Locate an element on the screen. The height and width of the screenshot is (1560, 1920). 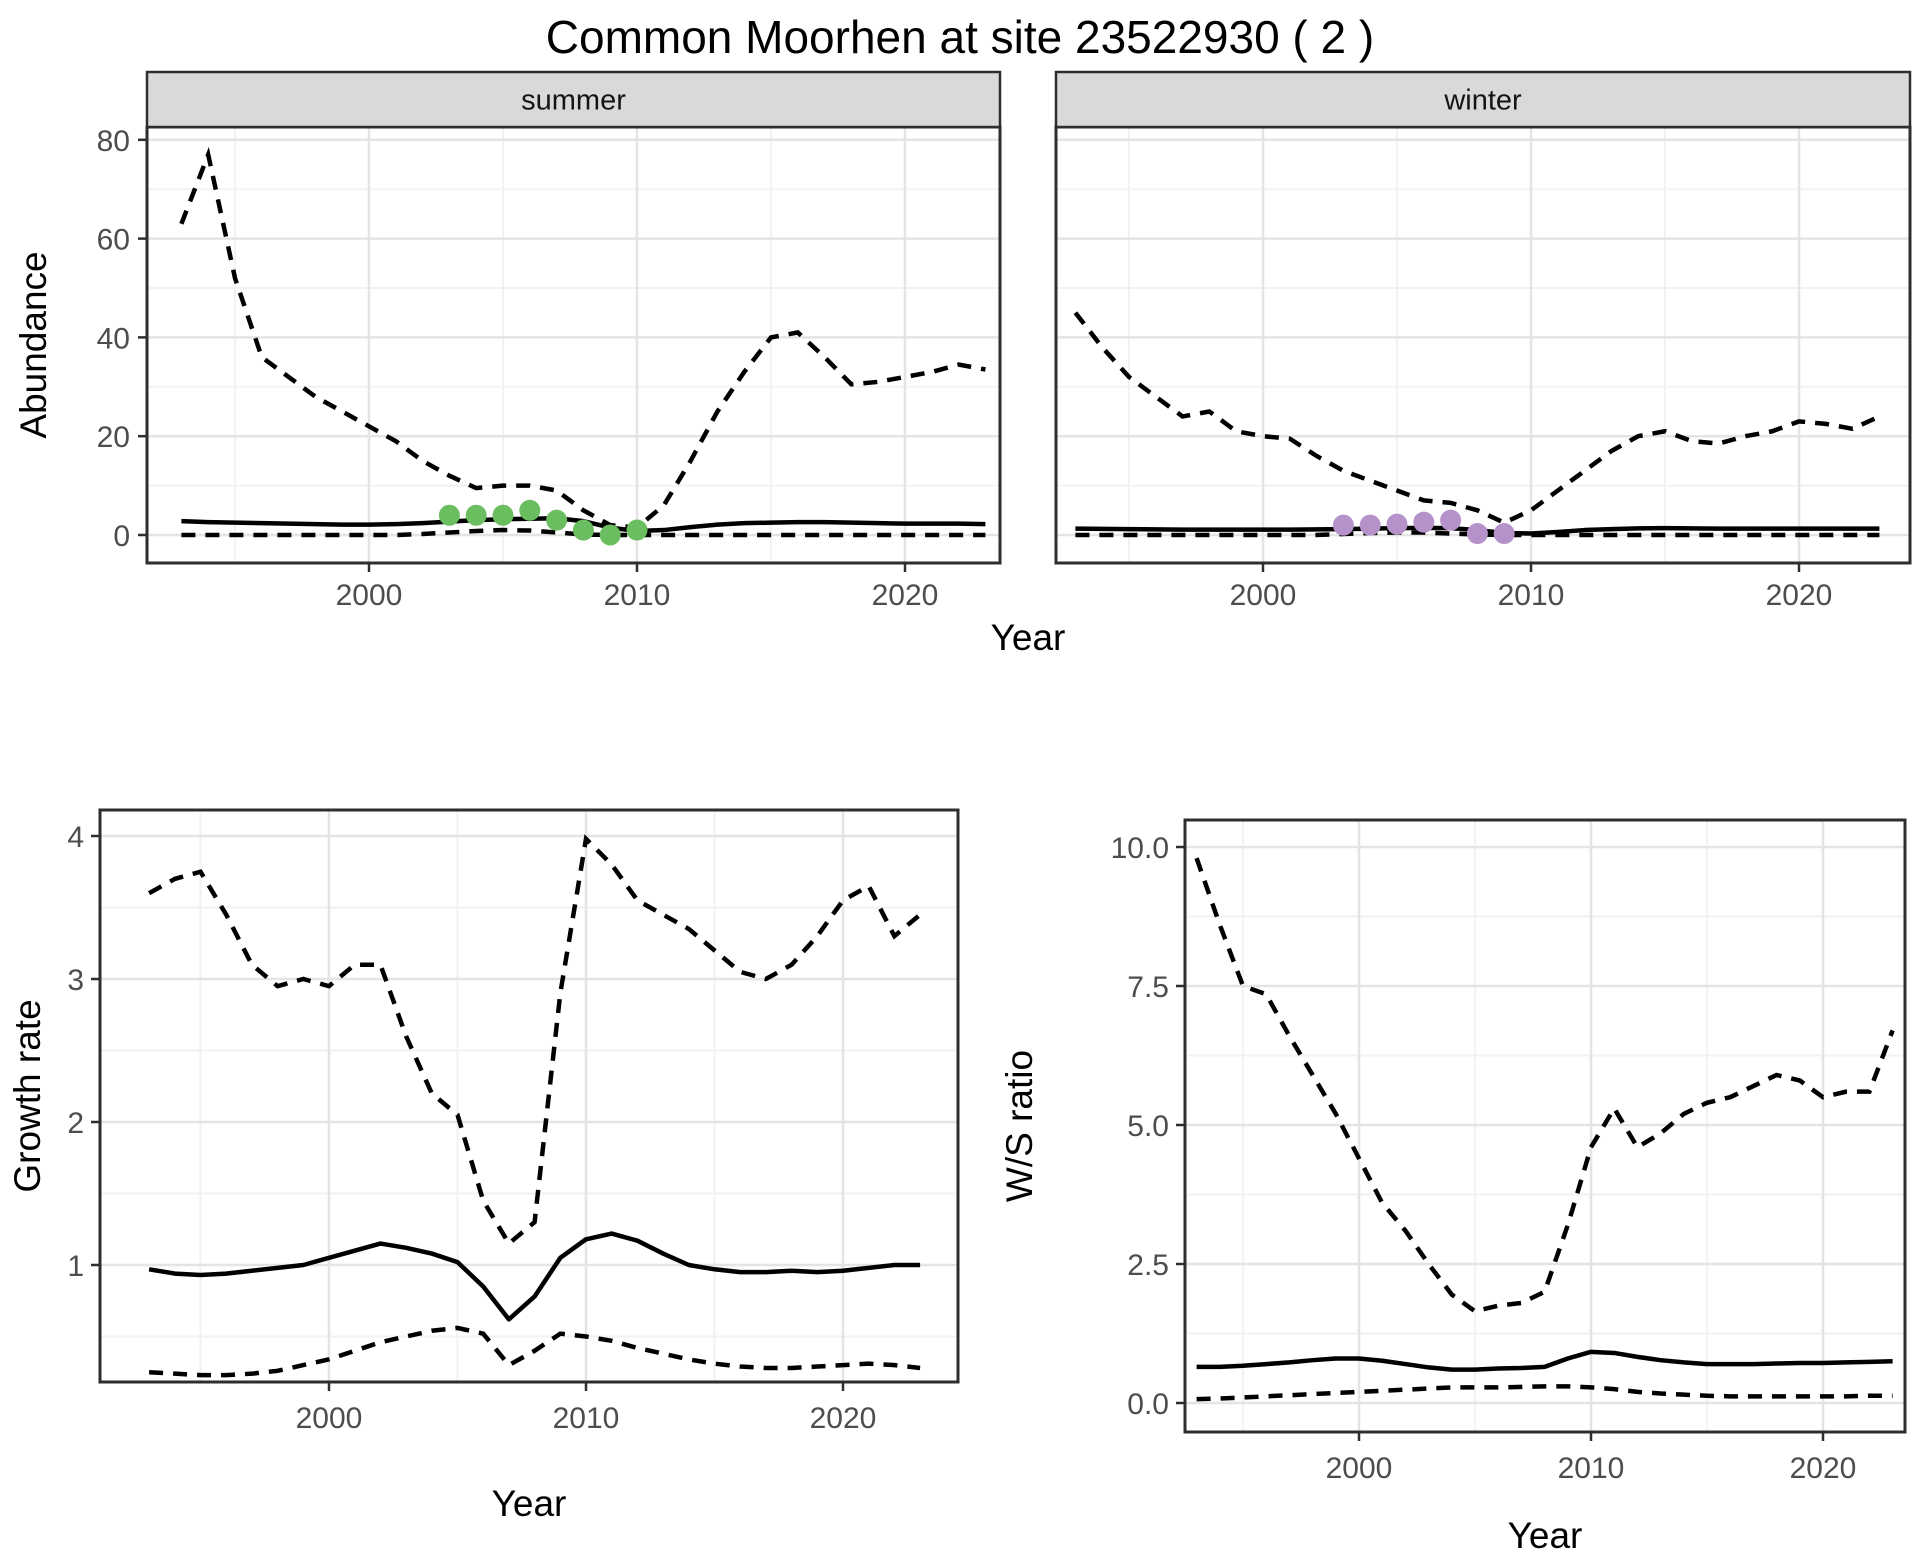
facet-strip-label: winter is located at coordinates (1482, 101).